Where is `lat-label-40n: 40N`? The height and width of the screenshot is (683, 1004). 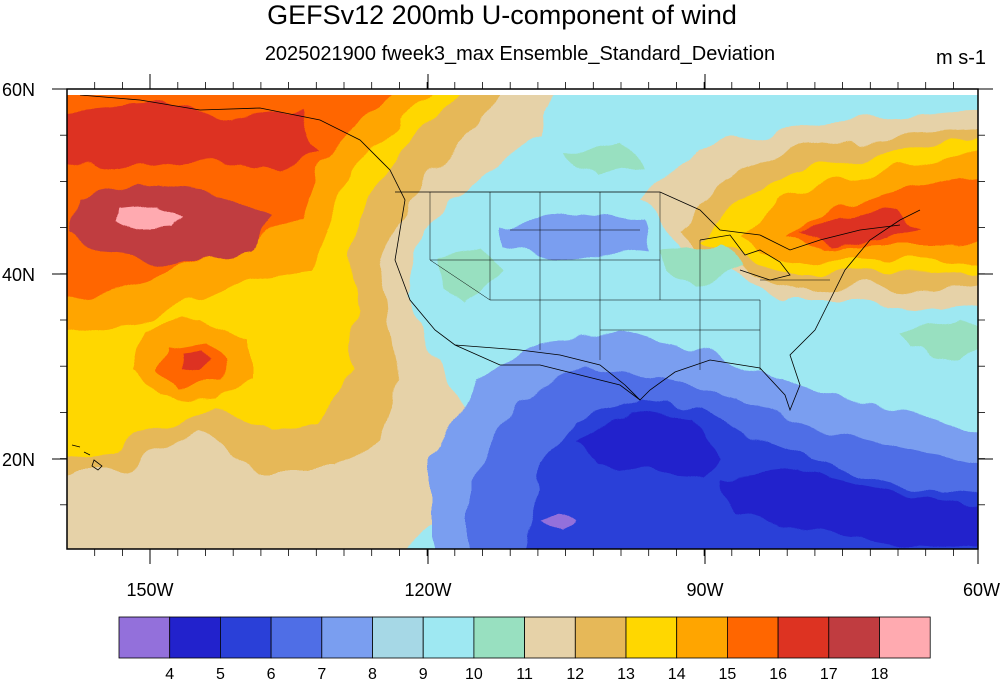 lat-label-40n: 40N is located at coordinates (19, 275).